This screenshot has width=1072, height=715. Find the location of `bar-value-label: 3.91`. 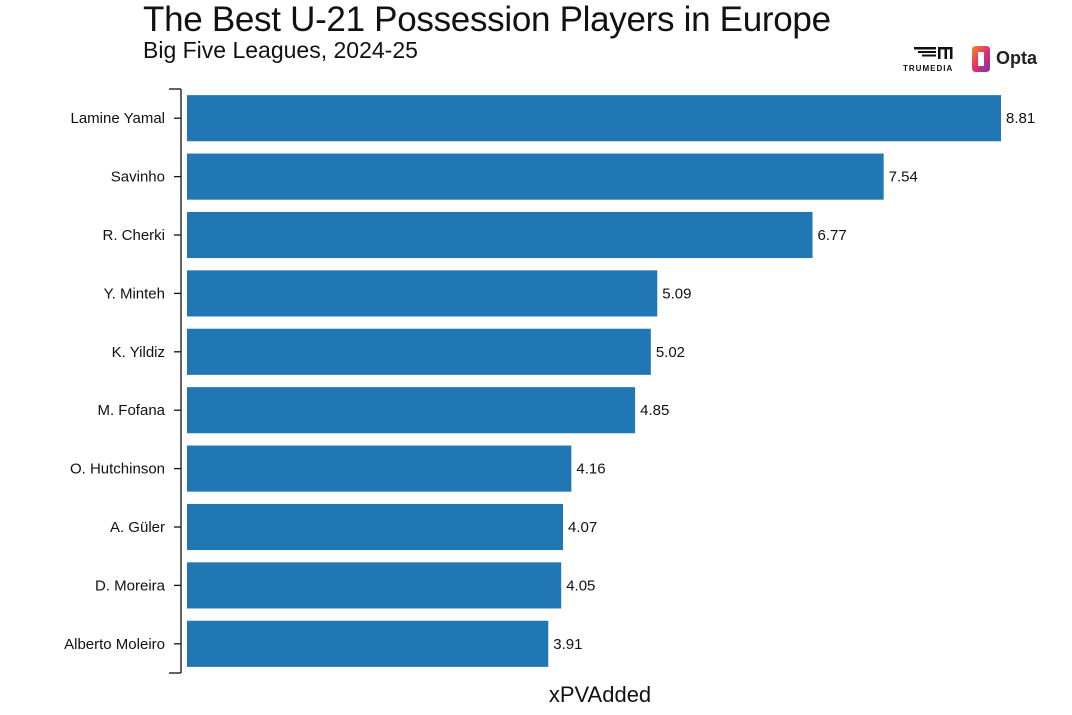

bar-value-label: 3.91 is located at coordinates (567, 644).